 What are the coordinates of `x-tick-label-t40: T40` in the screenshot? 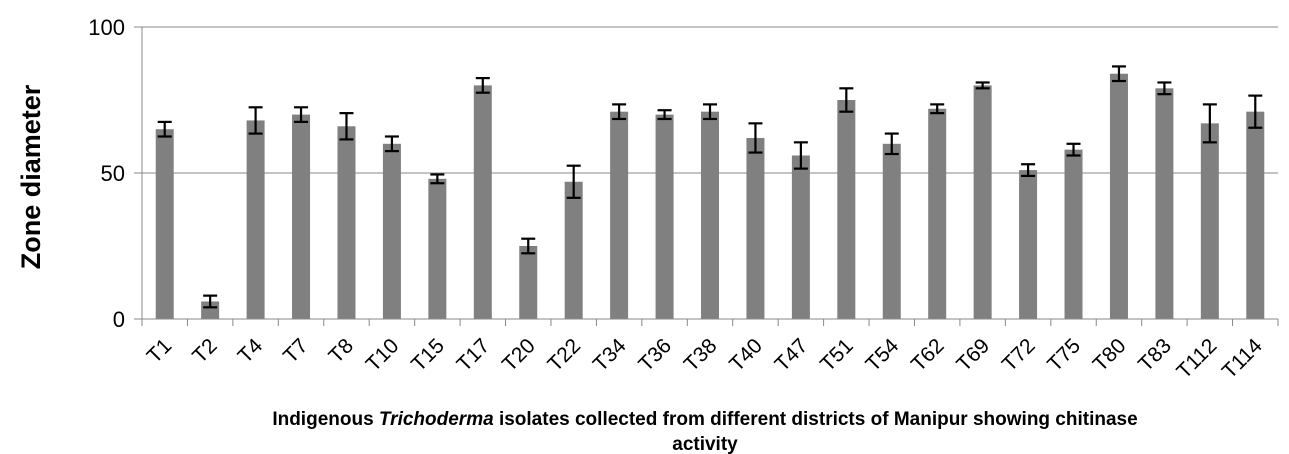 It's located at (746, 355).